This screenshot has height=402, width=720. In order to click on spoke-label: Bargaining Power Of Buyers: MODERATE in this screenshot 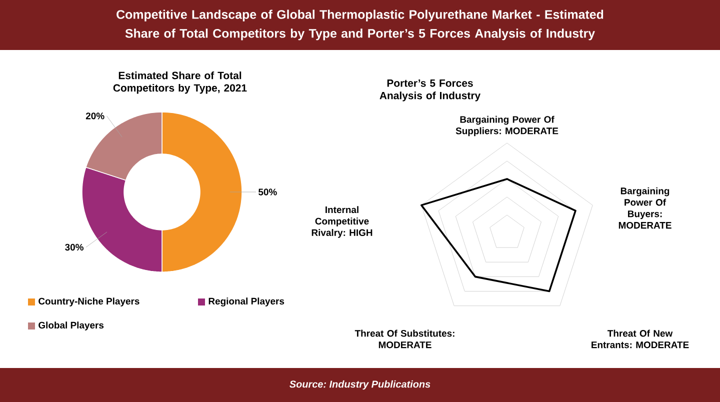, I will do `click(645, 208)`.